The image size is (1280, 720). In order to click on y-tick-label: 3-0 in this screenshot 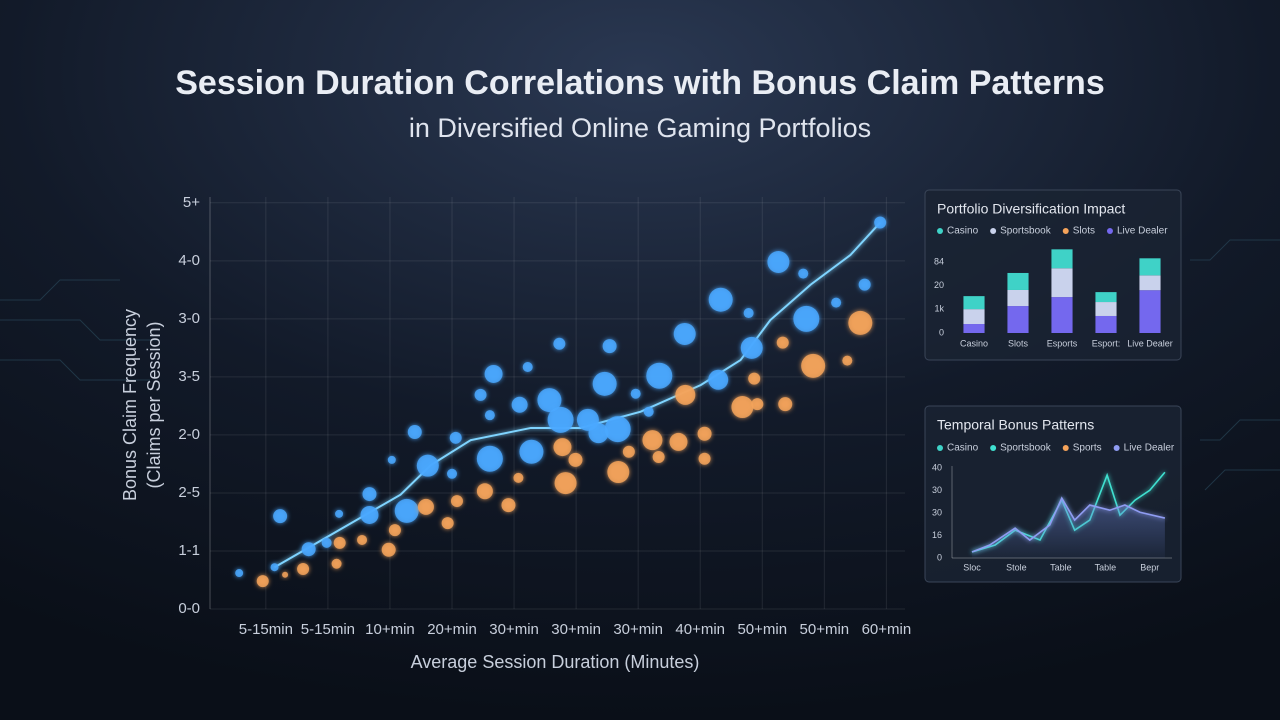, I will do `click(189, 318)`.